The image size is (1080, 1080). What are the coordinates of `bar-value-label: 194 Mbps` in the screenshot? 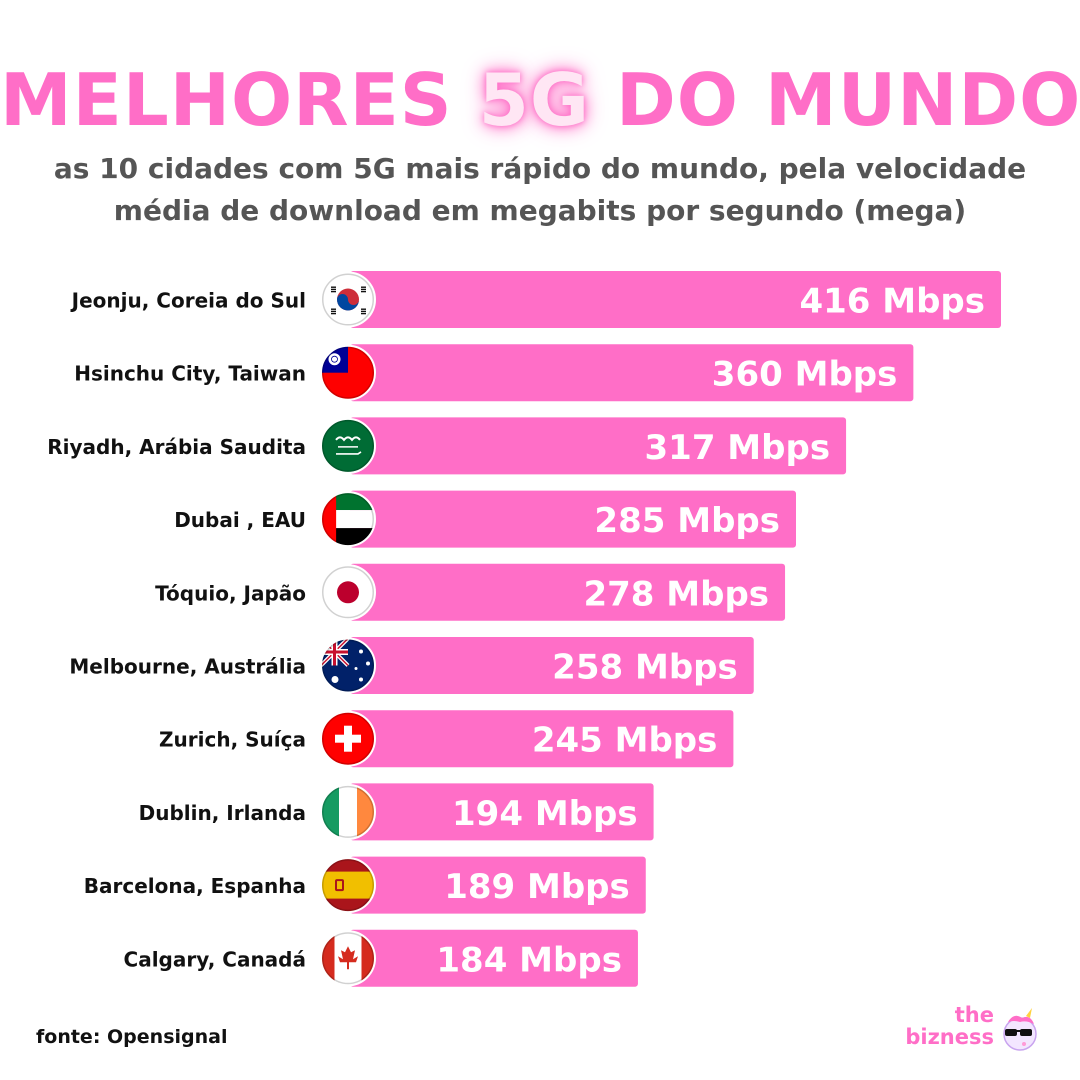 It's located at (545, 814).